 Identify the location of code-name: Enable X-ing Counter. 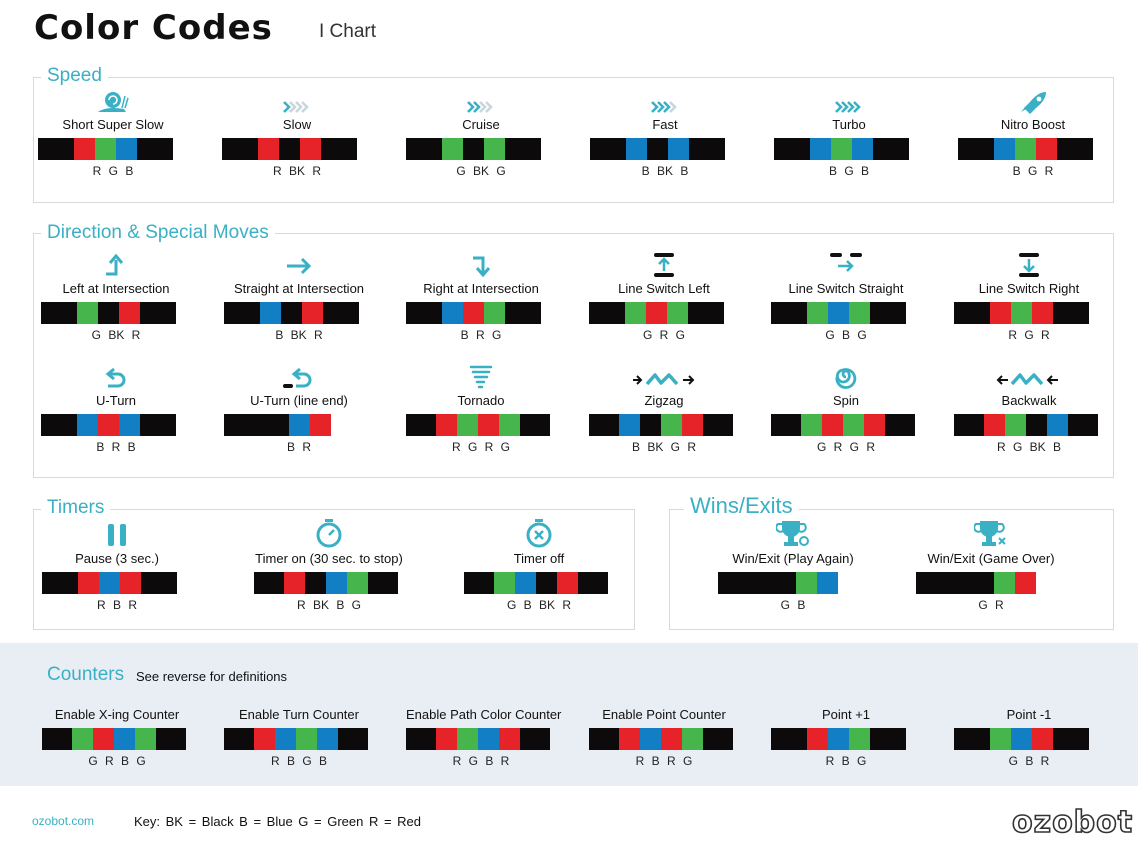
(117, 714).